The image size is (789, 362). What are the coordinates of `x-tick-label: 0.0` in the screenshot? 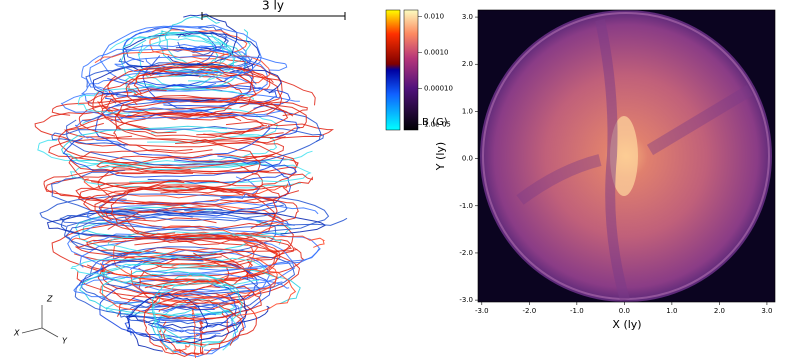 It's located at (624, 311).